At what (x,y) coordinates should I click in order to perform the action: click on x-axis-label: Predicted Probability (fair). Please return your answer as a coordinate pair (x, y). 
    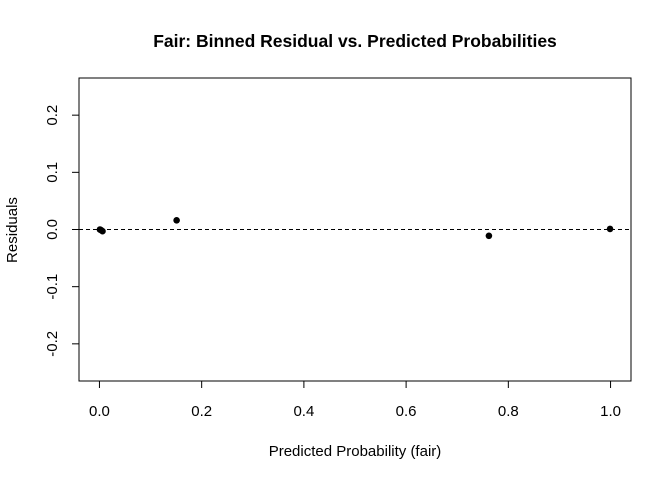
    Looking at the image, I should click on (355, 451).